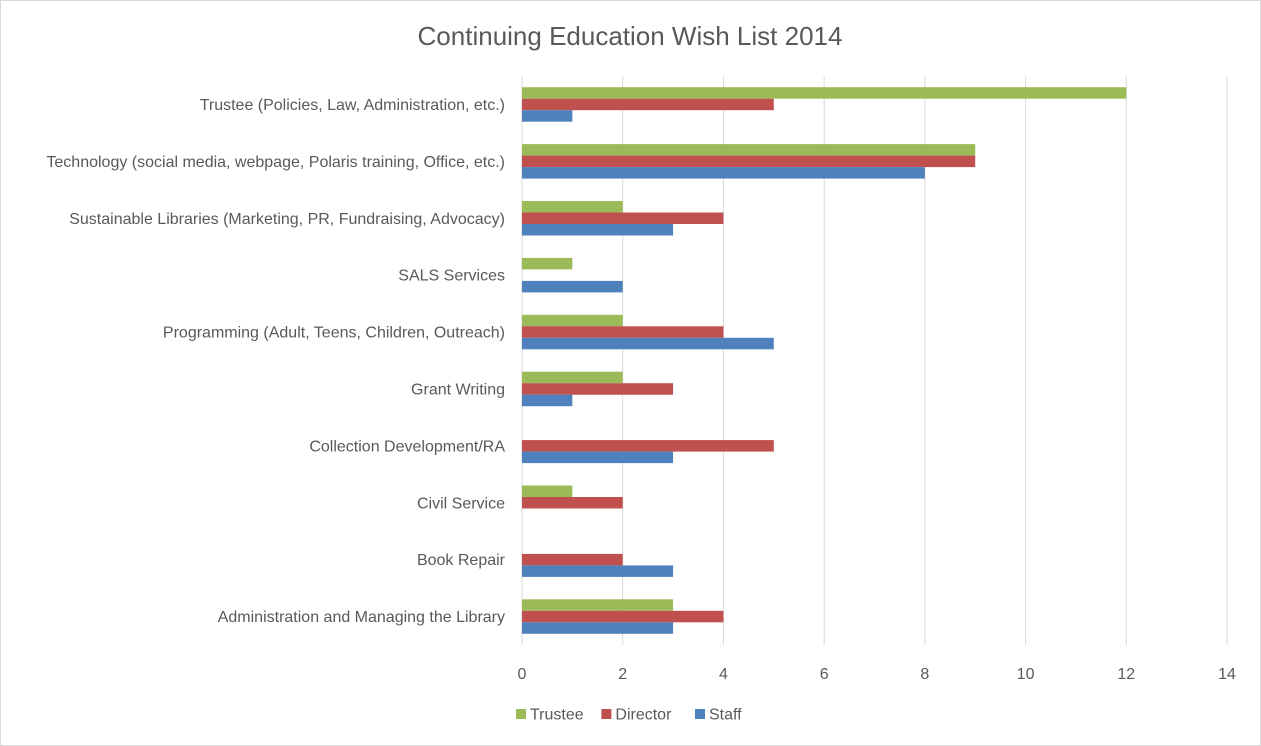 The width and height of the screenshot is (1261, 746). Describe the element at coordinates (725, 715) in the screenshot. I see `legend-label-staff: Staff` at that location.